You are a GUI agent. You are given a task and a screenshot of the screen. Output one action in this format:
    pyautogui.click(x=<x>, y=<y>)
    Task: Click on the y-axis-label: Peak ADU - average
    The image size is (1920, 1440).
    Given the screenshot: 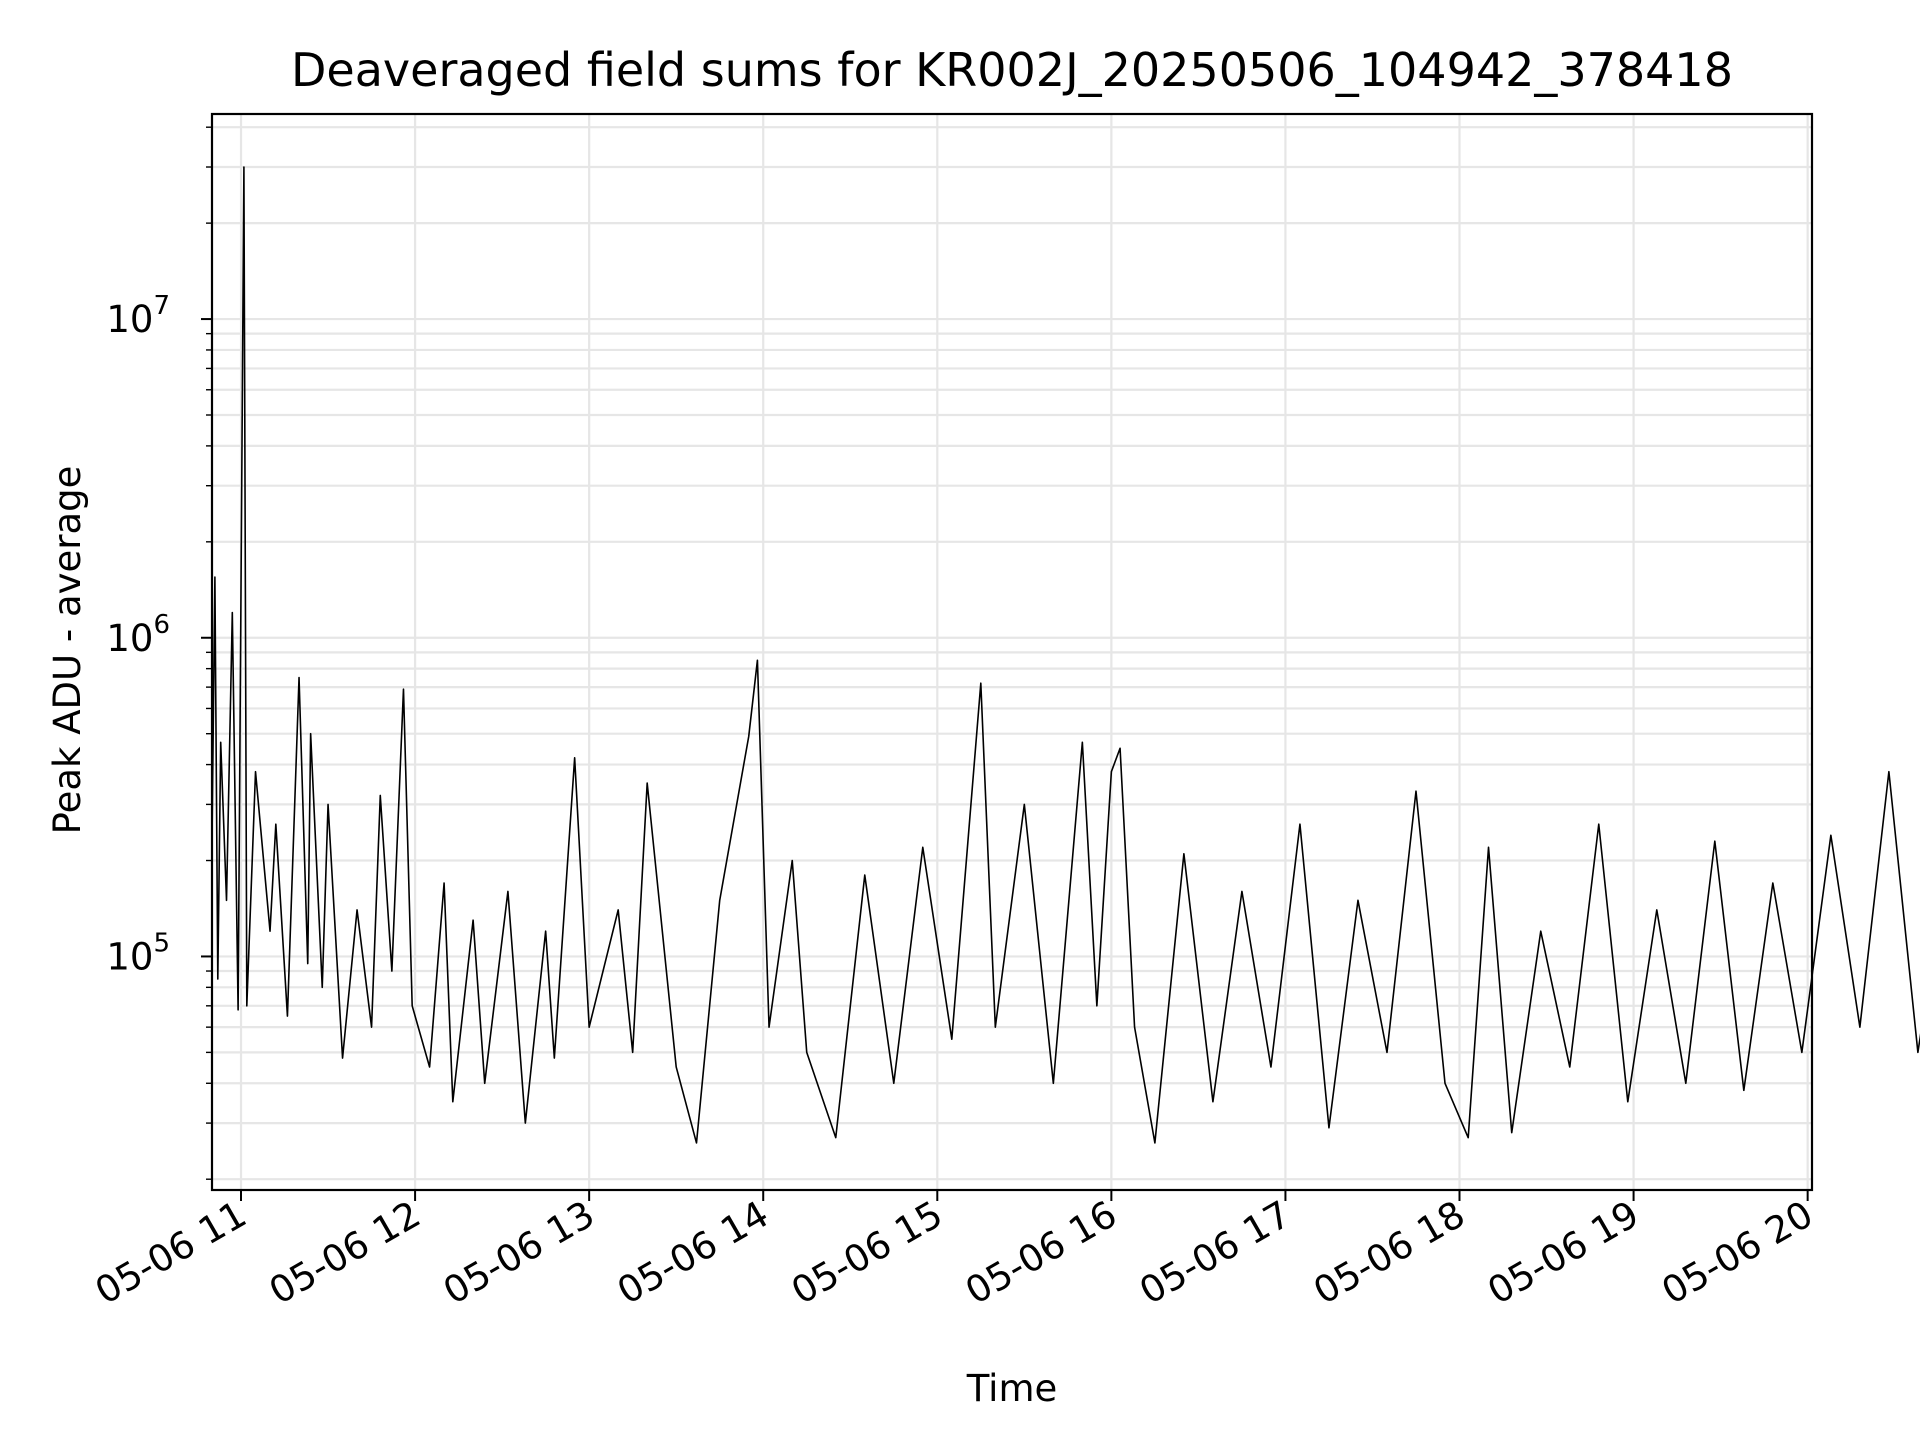 What is the action you would take?
    pyautogui.click(x=67, y=650)
    